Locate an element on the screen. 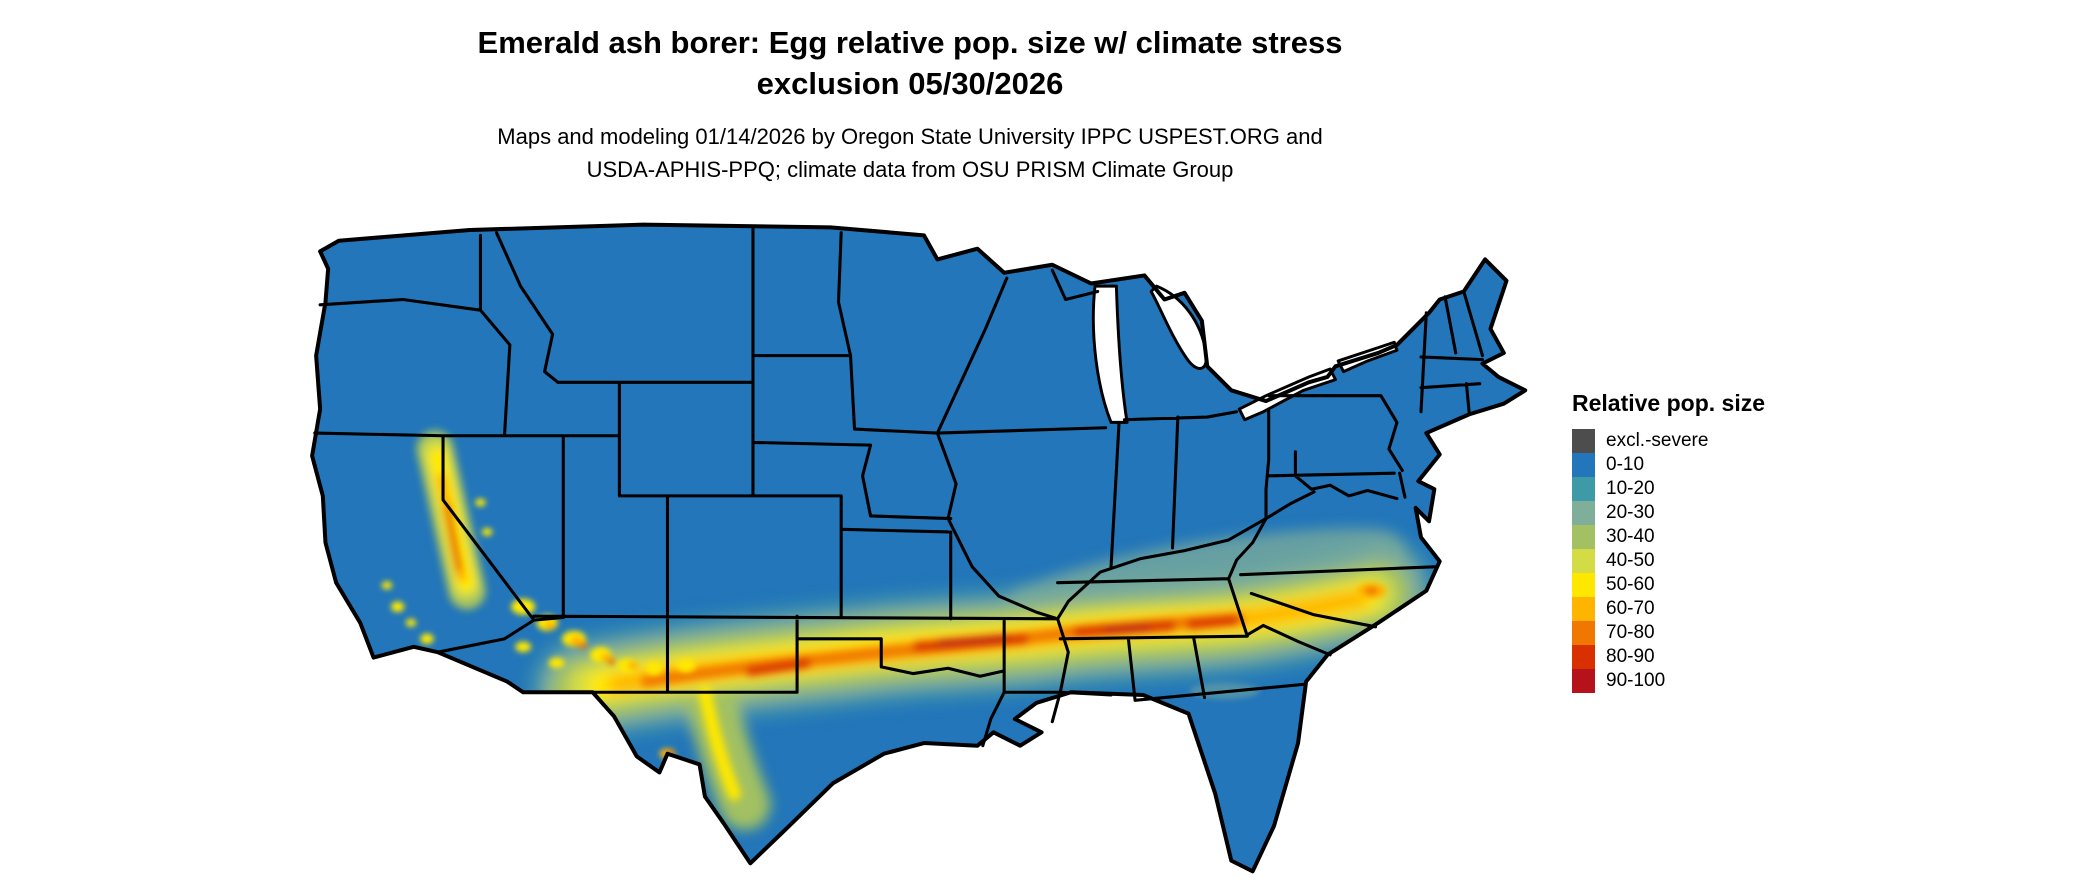  legend-label: 20-30 is located at coordinates (1630, 512).